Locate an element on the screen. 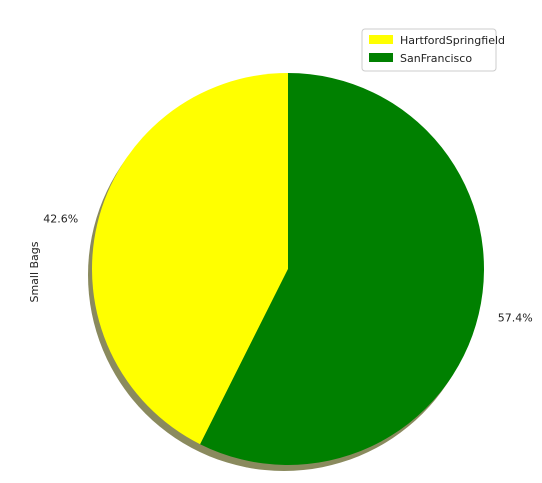  legend-frame is located at coordinates (429, 50).